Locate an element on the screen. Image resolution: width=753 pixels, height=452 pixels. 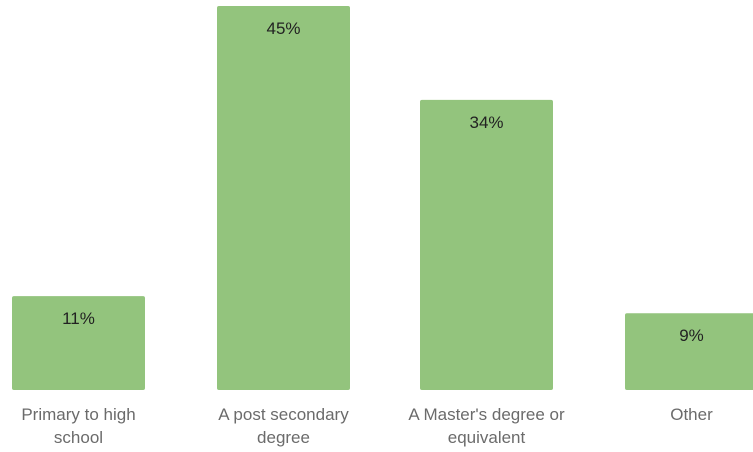
category-label-3-line-2: equivalent is located at coordinates (487, 437).